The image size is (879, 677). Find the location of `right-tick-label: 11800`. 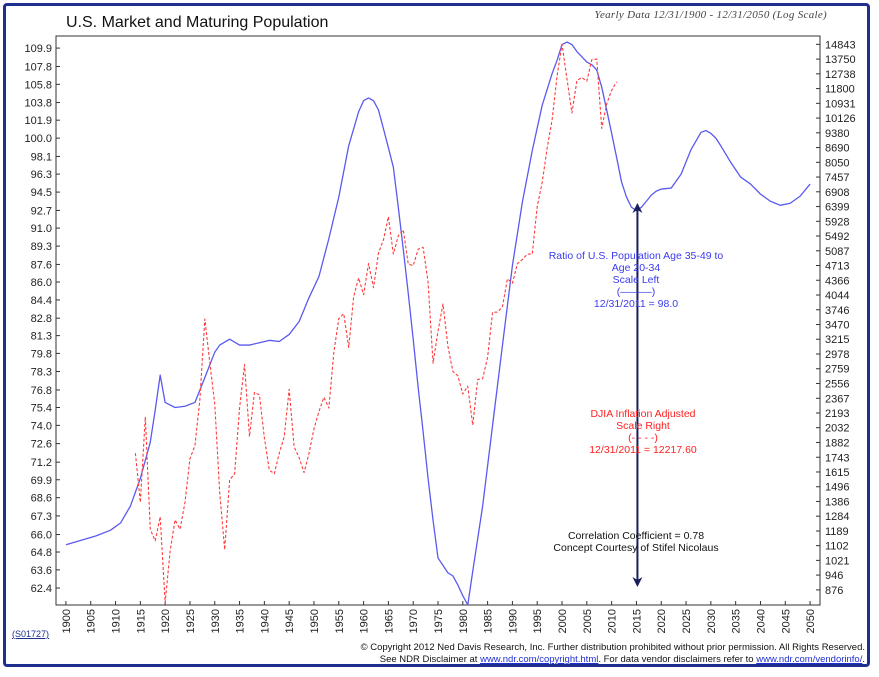

right-tick-label: 11800 is located at coordinates (840, 90).